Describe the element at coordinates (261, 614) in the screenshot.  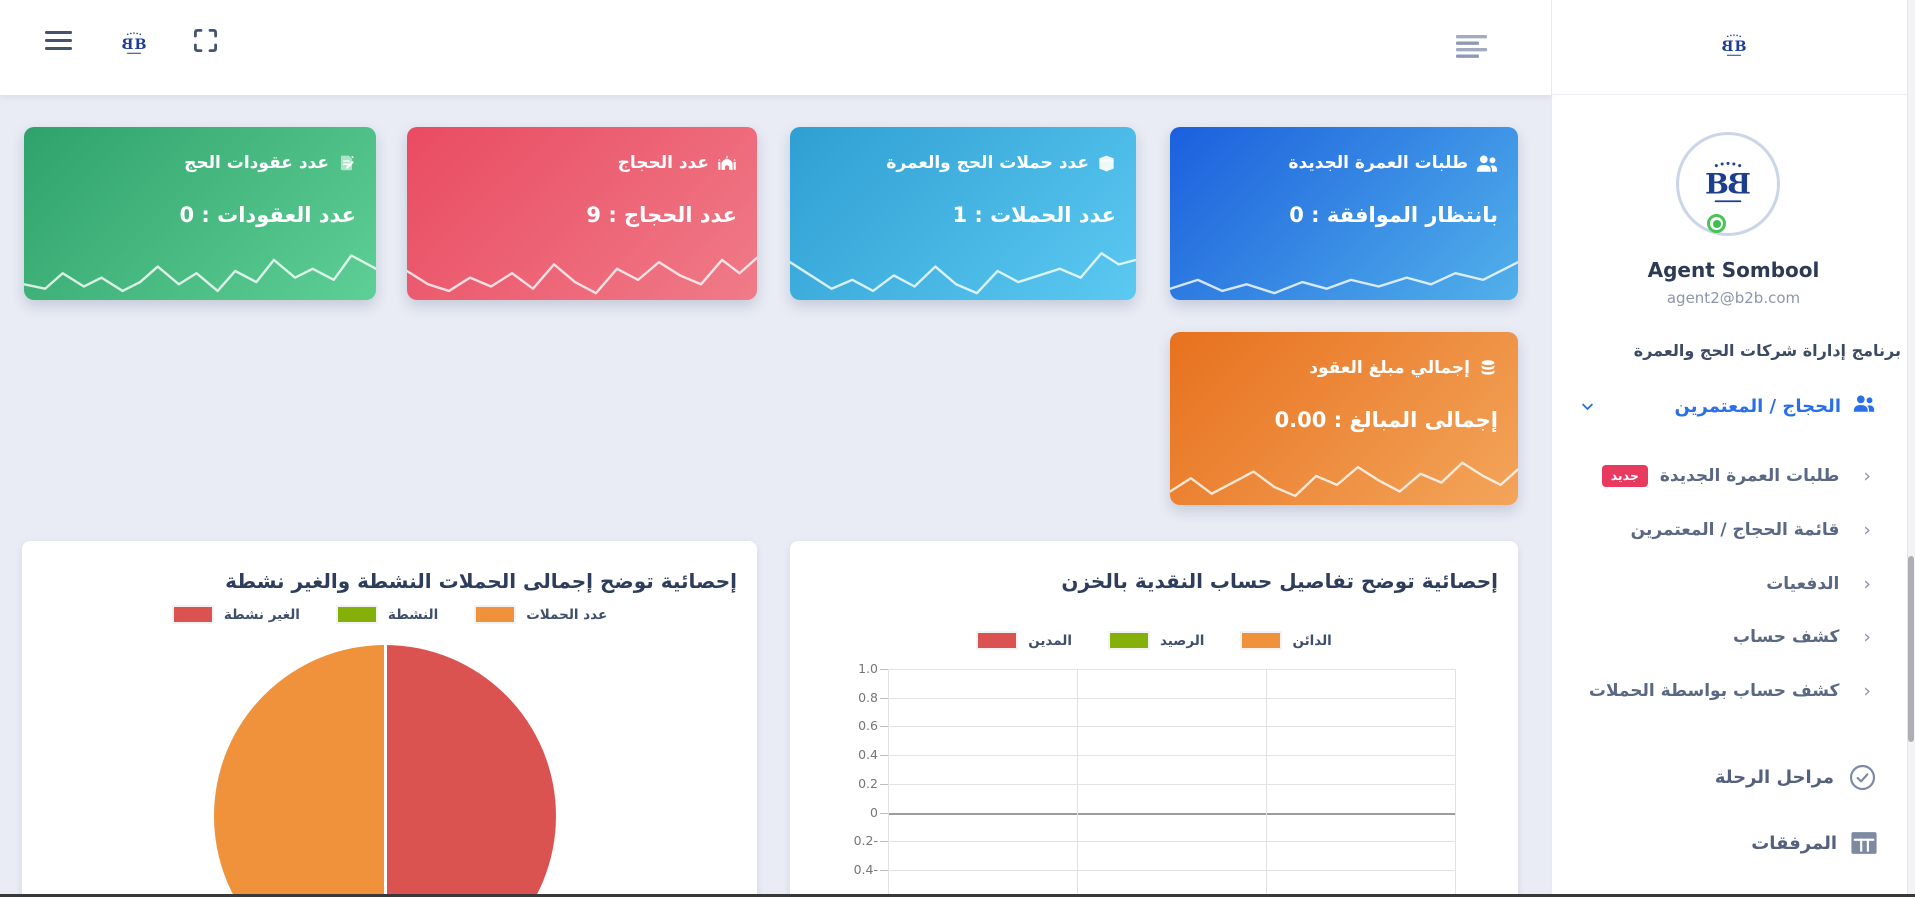
I see `legend-label: الغير نشطة` at that location.